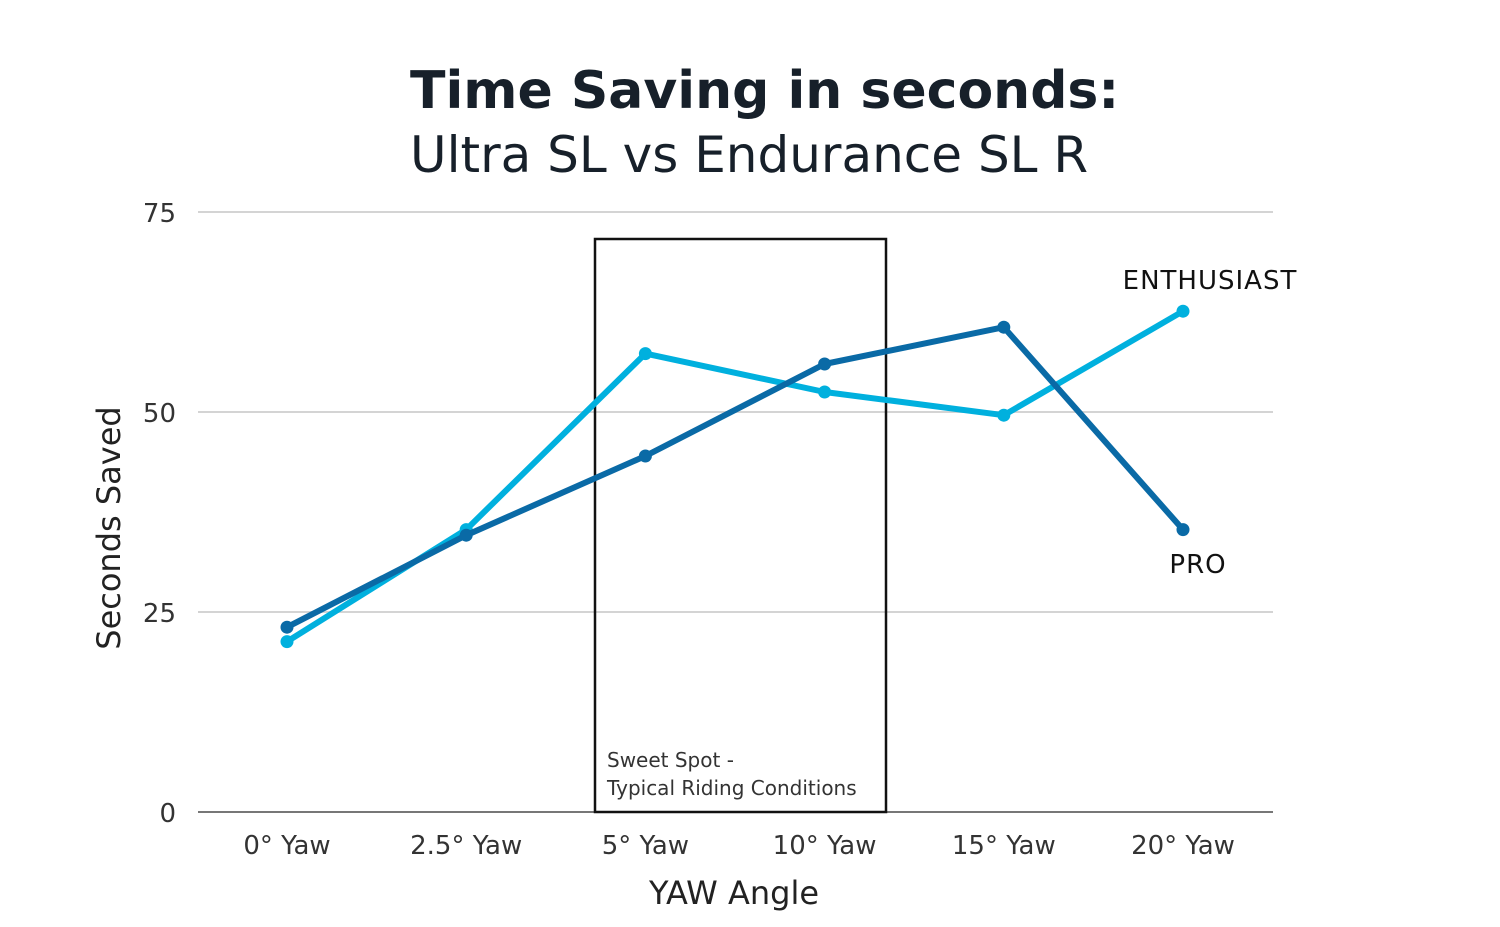  What do you see at coordinates (1210, 281) in the screenshot?
I see `series-label: ENTHUSIAST` at bounding box center [1210, 281].